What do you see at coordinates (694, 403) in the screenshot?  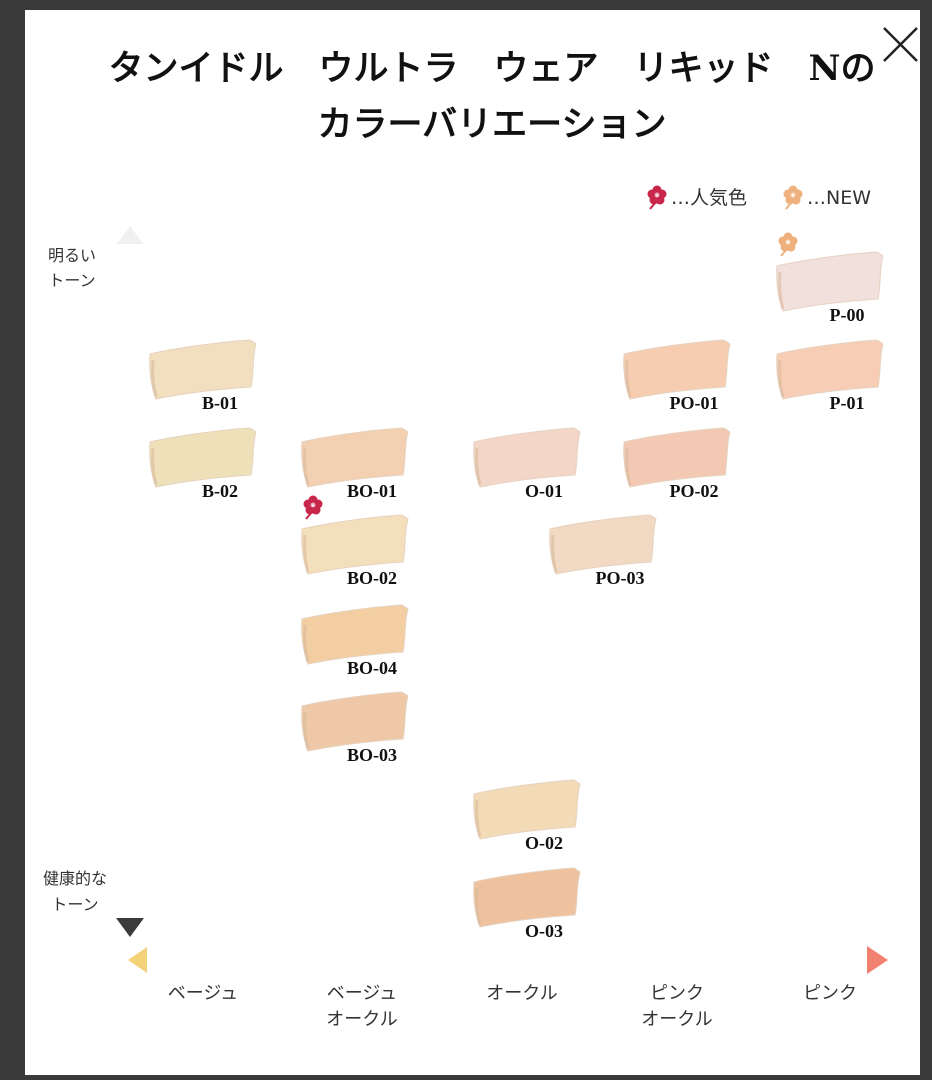 I see `shade-label: PO-01` at bounding box center [694, 403].